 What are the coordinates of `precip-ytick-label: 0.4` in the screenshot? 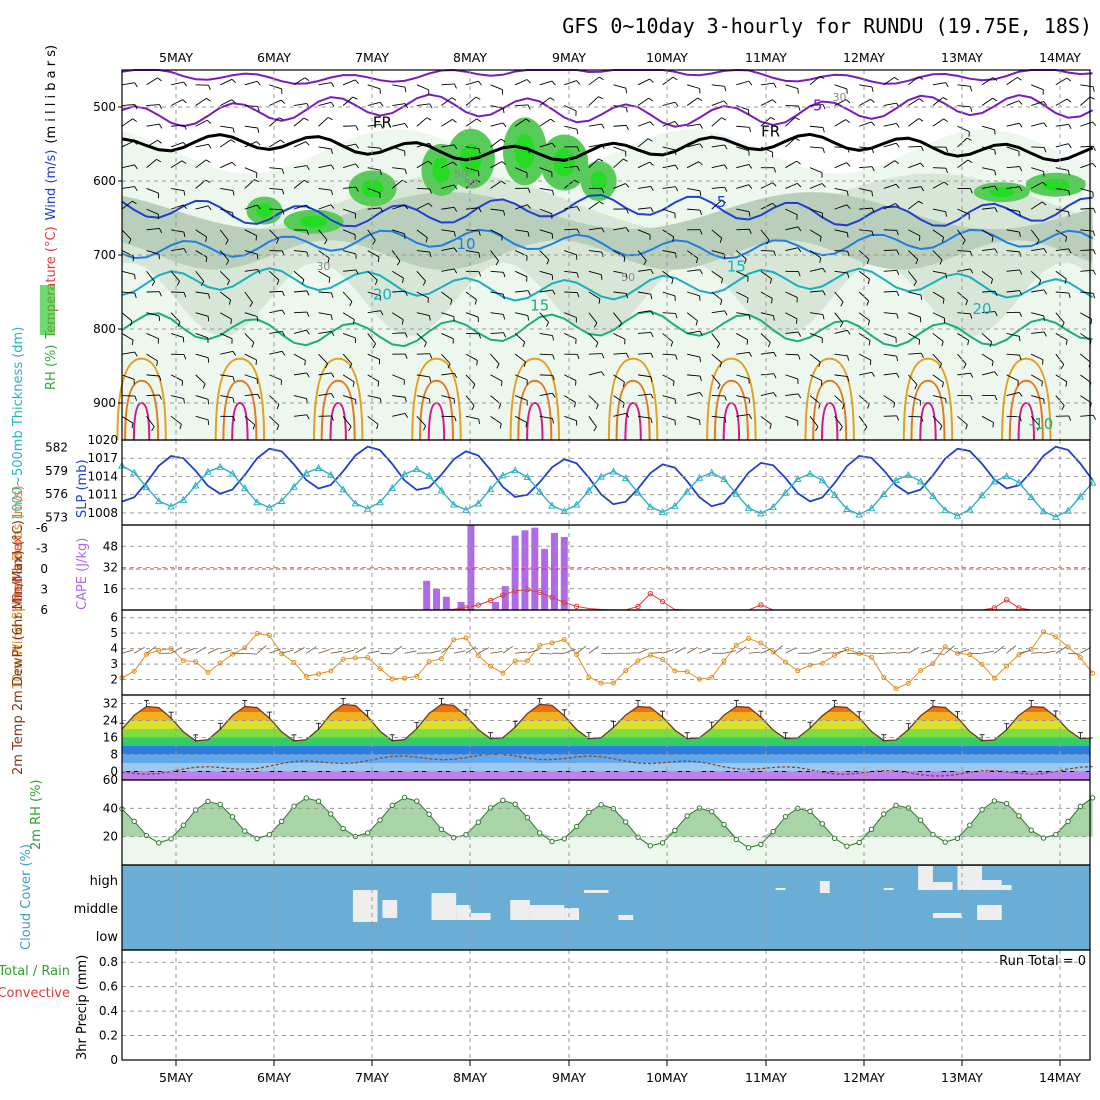 It's located at (108, 1011).